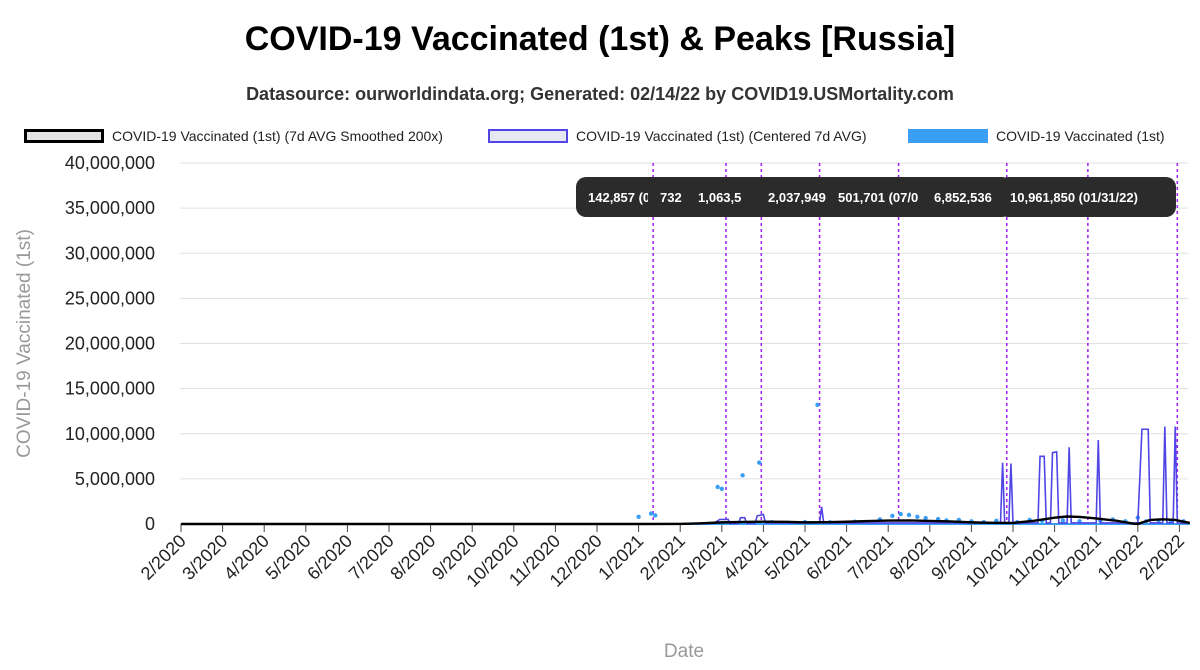 The image size is (1200, 670). Describe the element at coordinates (110, 434) in the screenshot. I see `y-tick-label: 10,000,000` at that location.